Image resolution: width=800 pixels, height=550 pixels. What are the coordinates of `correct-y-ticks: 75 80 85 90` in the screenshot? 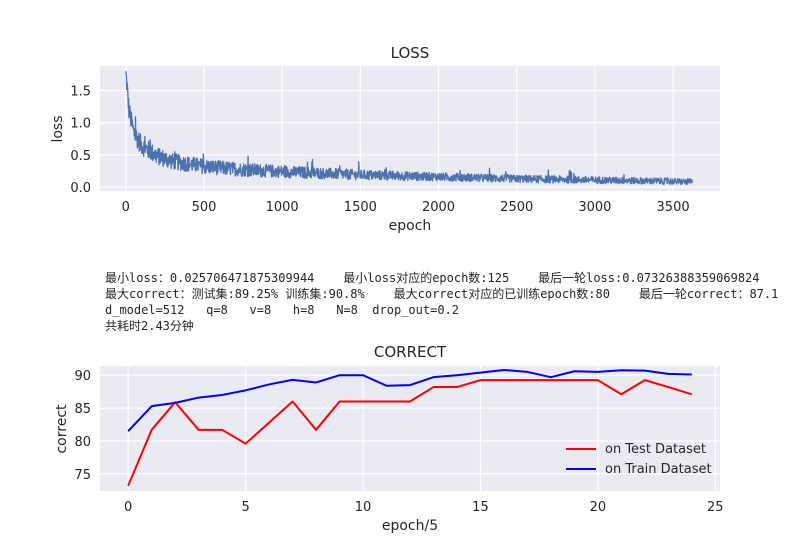 It's located at (82, 426).